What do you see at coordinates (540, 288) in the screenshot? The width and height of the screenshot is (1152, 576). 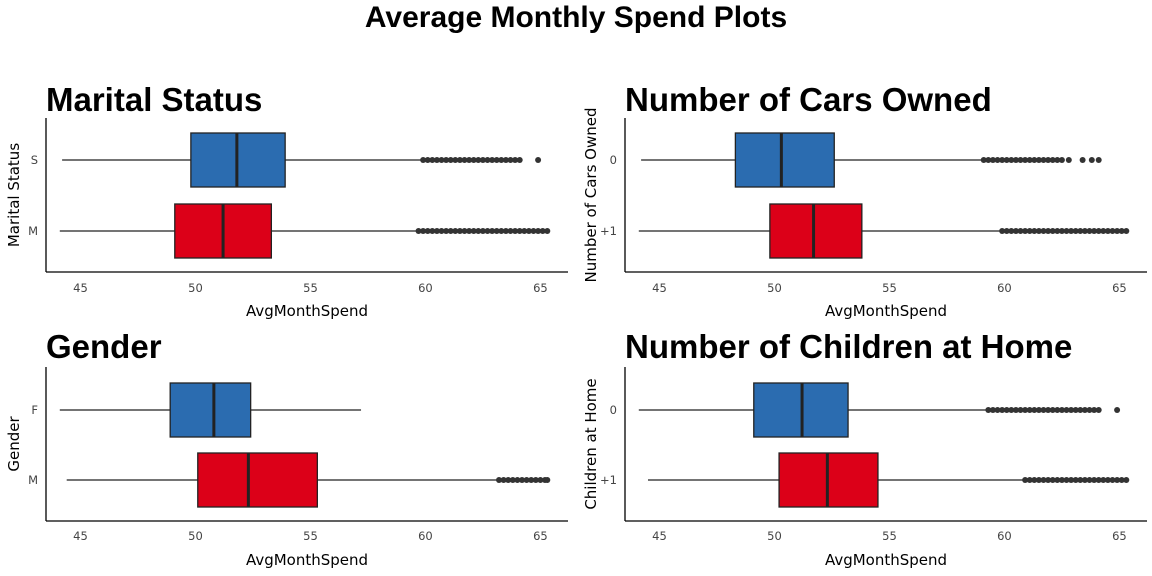 I see `x-tick-label: 65` at bounding box center [540, 288].